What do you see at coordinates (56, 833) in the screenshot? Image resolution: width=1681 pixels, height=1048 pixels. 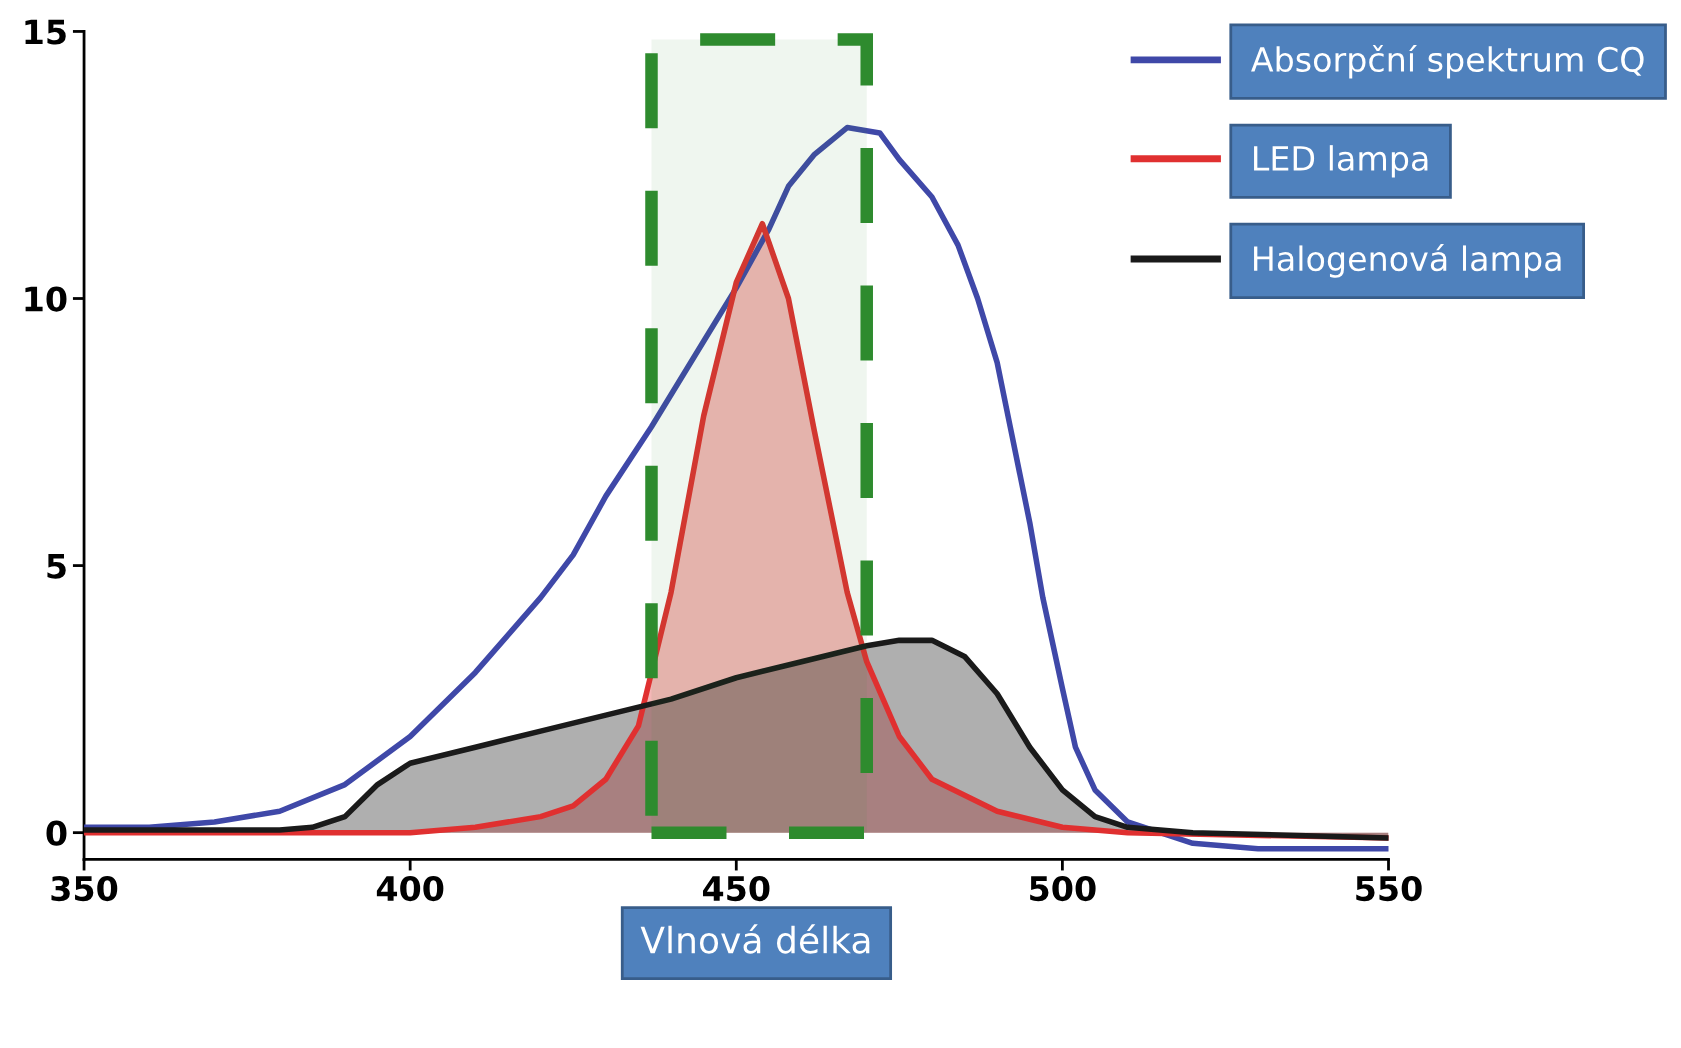 I see `y-tick-label: 0` at bounding box center [56, 833].